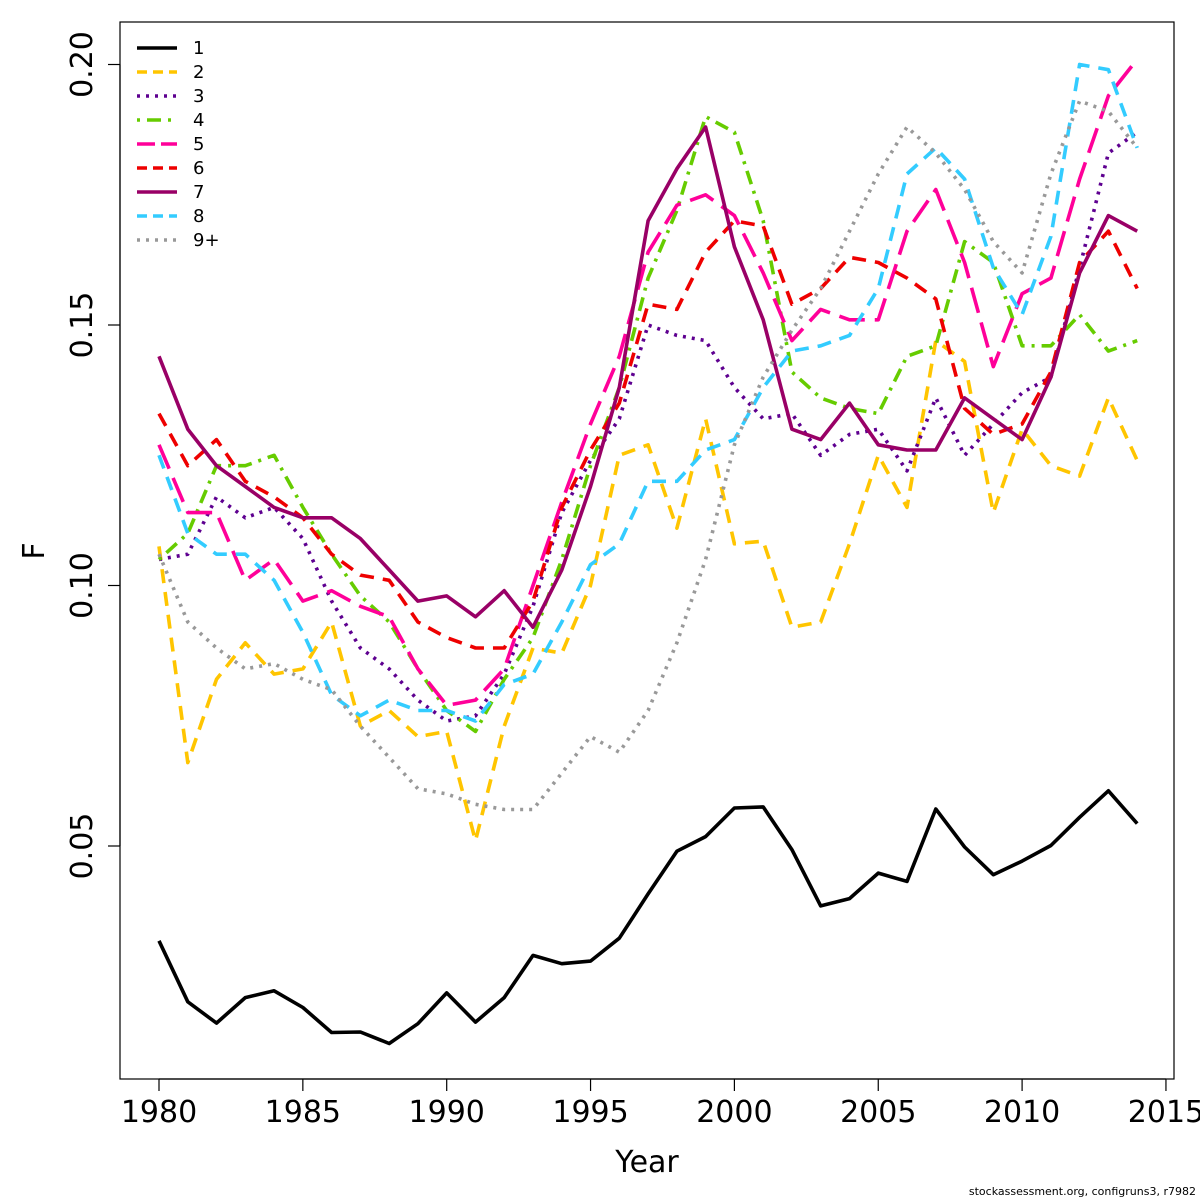  I want to click on x-tick-label-1990: 1990, so click(447, 1112).